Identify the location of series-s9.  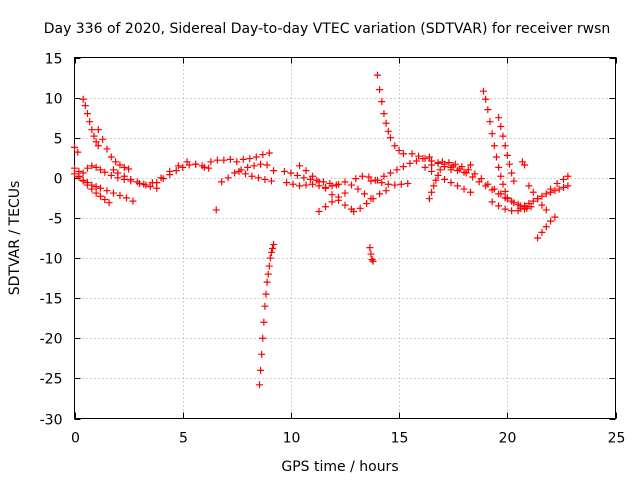
(240, 157).